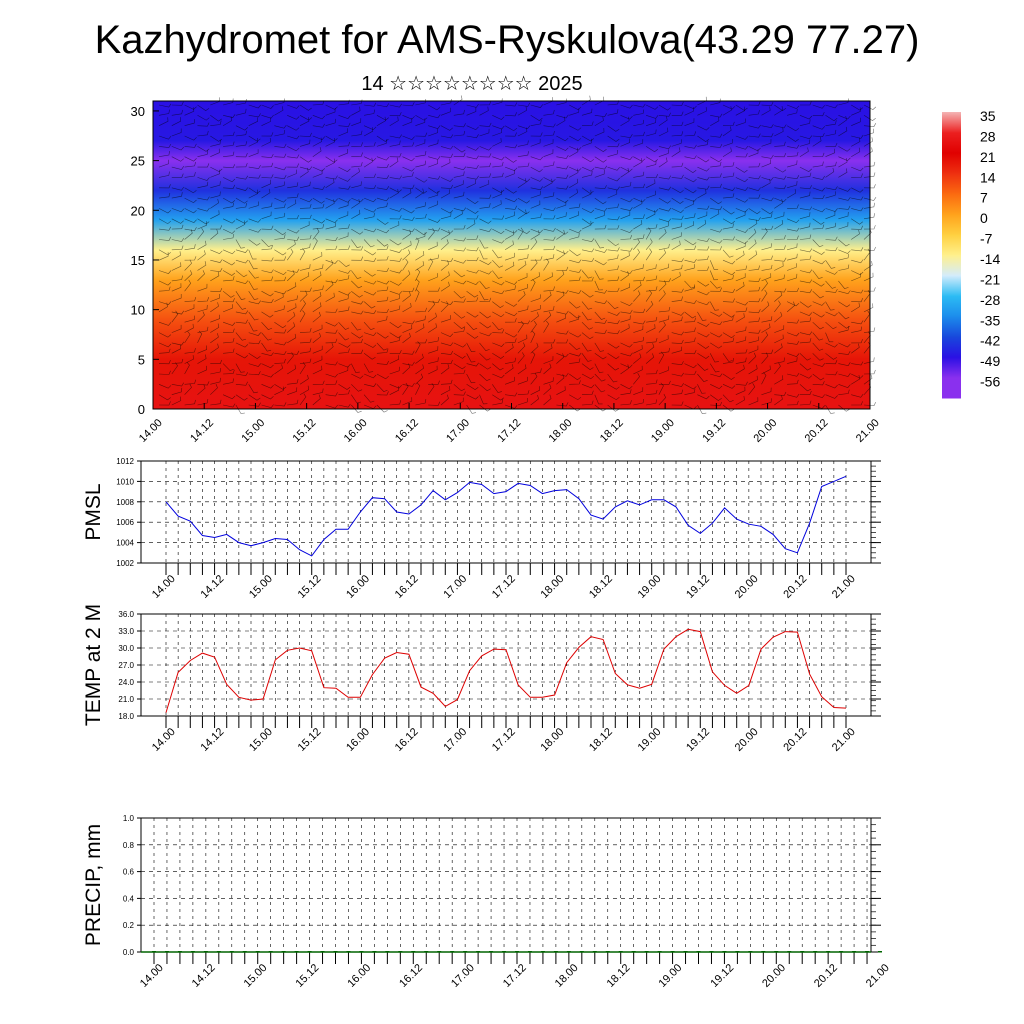 Image resolution: width=1024 pixels, height=1024 pixels. I want to click on heatmap-ytick-label: 5, so click(141, 359).